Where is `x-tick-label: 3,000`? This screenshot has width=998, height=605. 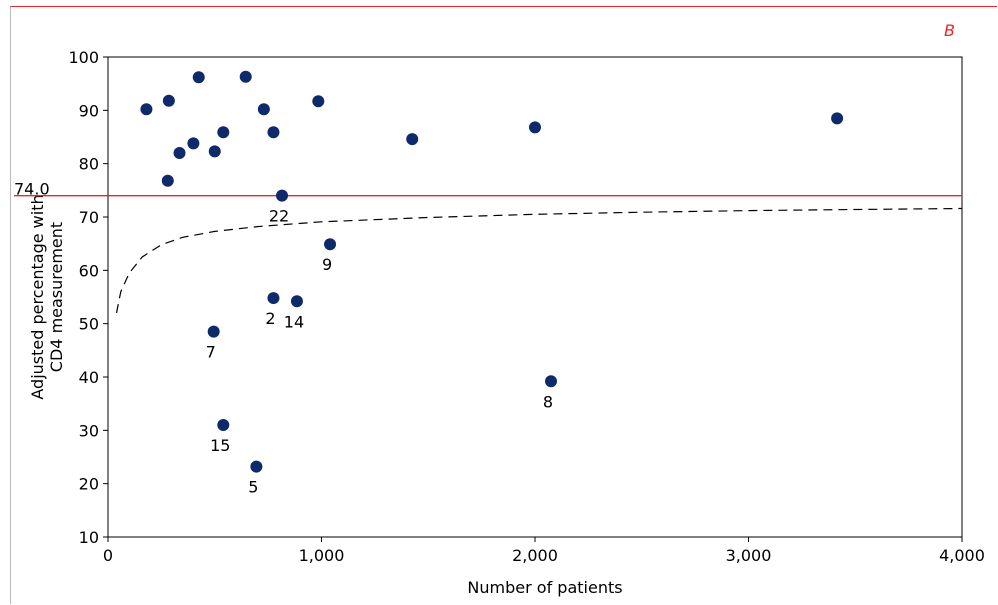 x-tick-label: 3,000 is located at coordinates (749, 555).